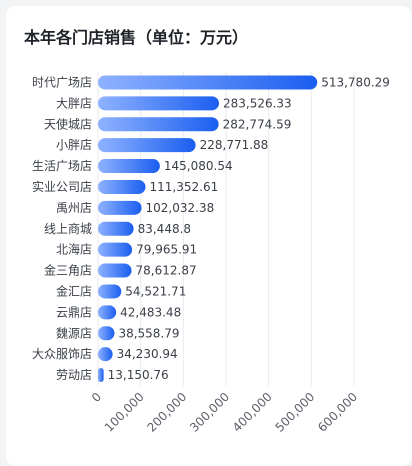  Describe the element at coordinates (147, 354) in the screenshot. I see `value-label: 34,230.94` at that location.